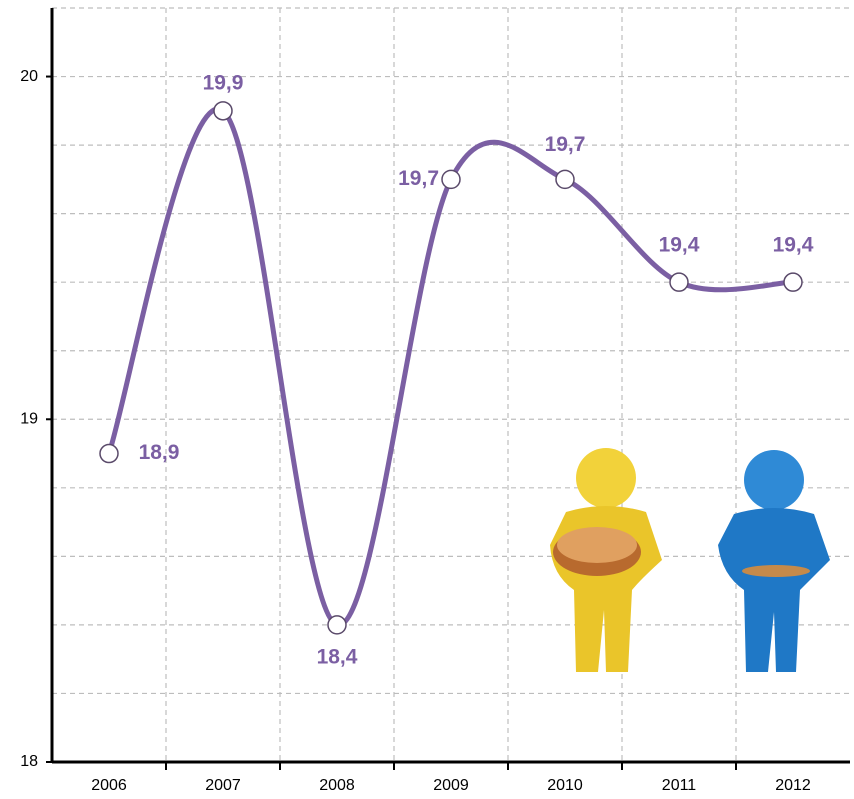 The width and height of the screenshot is (854, 799). Describe the element at coordinates (29, 761) in the screenshot. I see `y-tick-label: 18` at that location.